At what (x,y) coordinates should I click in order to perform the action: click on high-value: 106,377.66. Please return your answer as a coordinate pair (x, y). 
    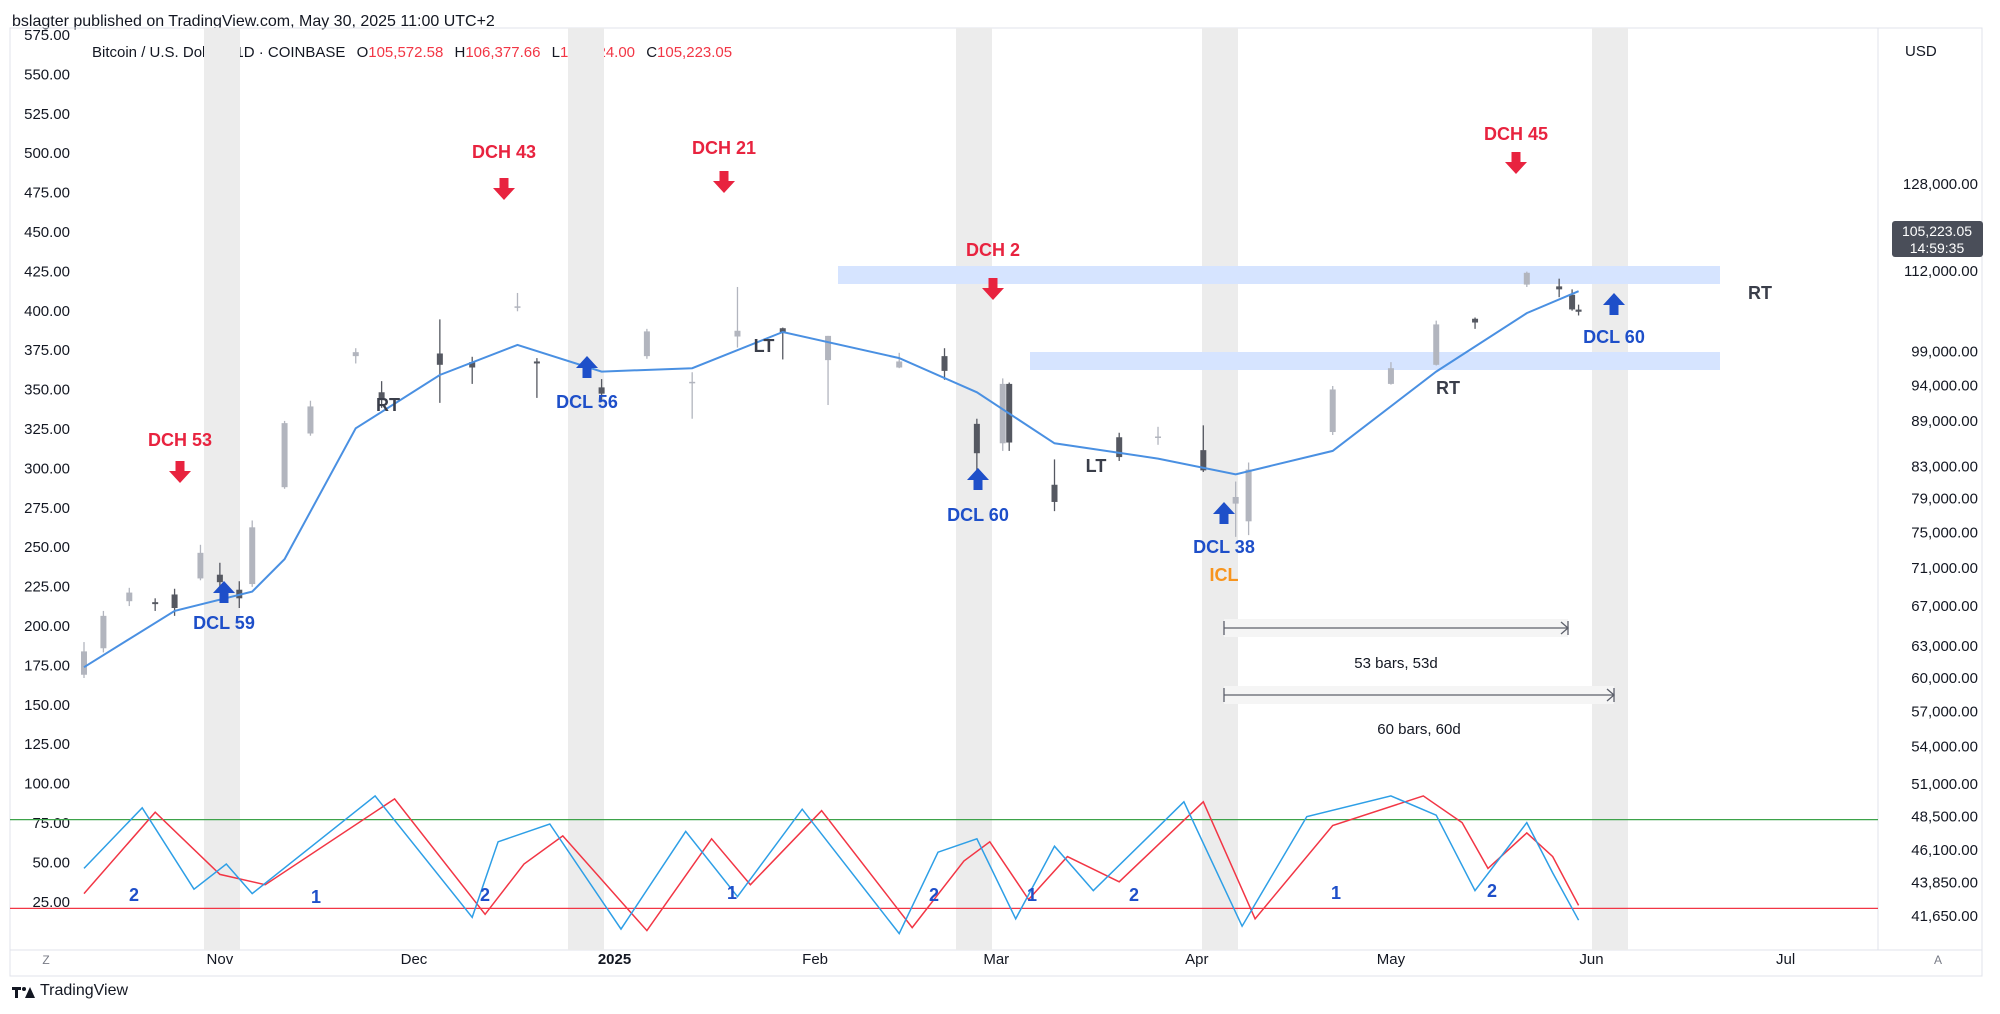
    Looking at the image, I should click on (503, 52).